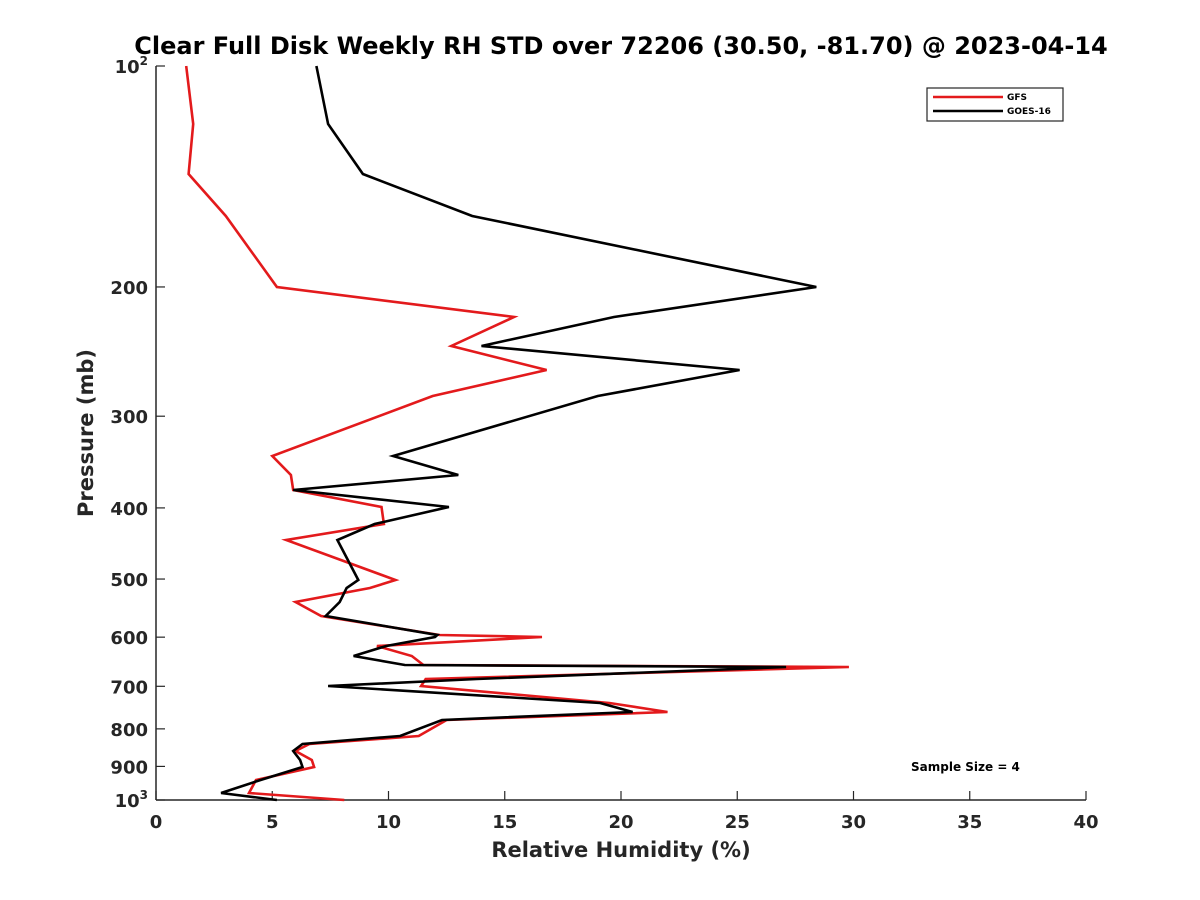  I want to click on y-tick-label: 700, so click(129, 687).